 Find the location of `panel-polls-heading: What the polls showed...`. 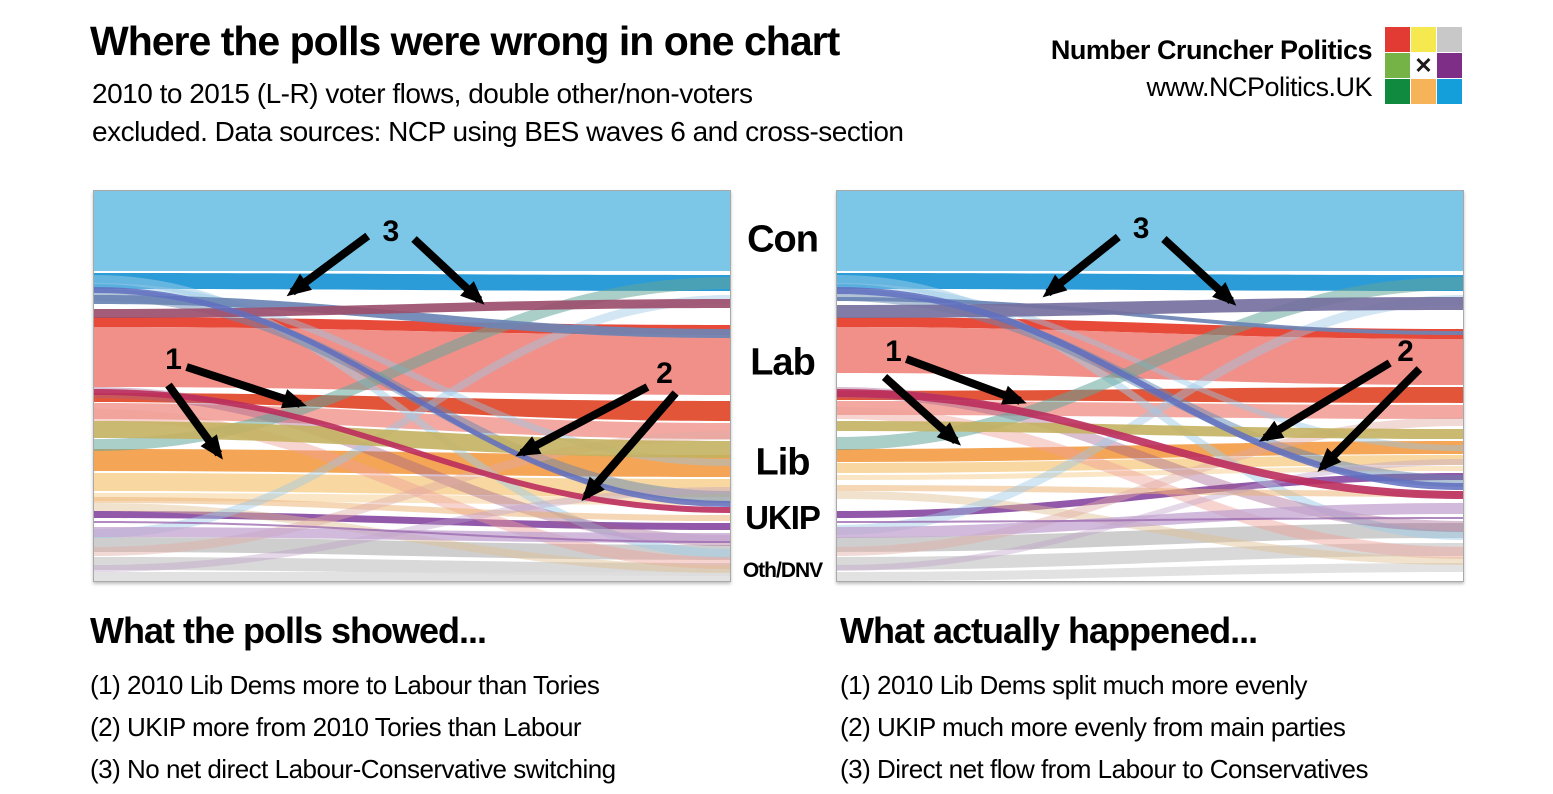

panel-polls-heading: What the polls showed... is located at coordinates (288, 630).